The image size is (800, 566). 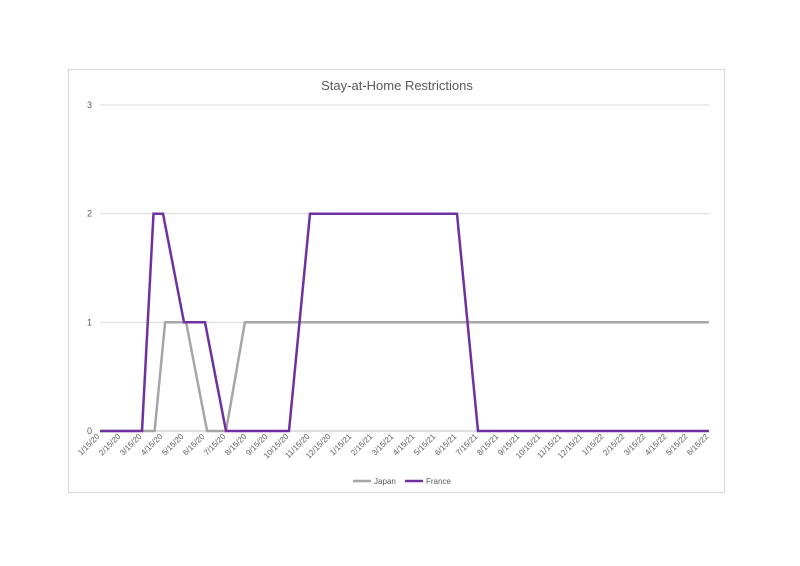 I want to click on x-tick-label: 5/15/22, so click(x=677, y=445).